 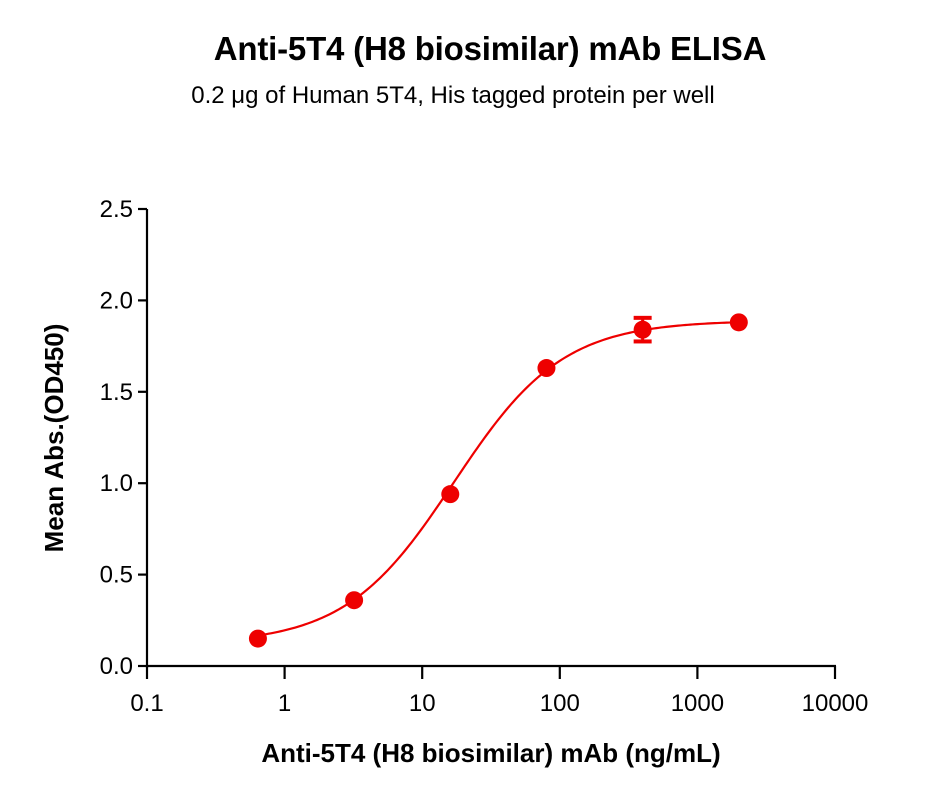 I want to click on chart-title: Anti-5T4 (H8 biosimilar) mAb ELISA, so click(x=490, y=48).